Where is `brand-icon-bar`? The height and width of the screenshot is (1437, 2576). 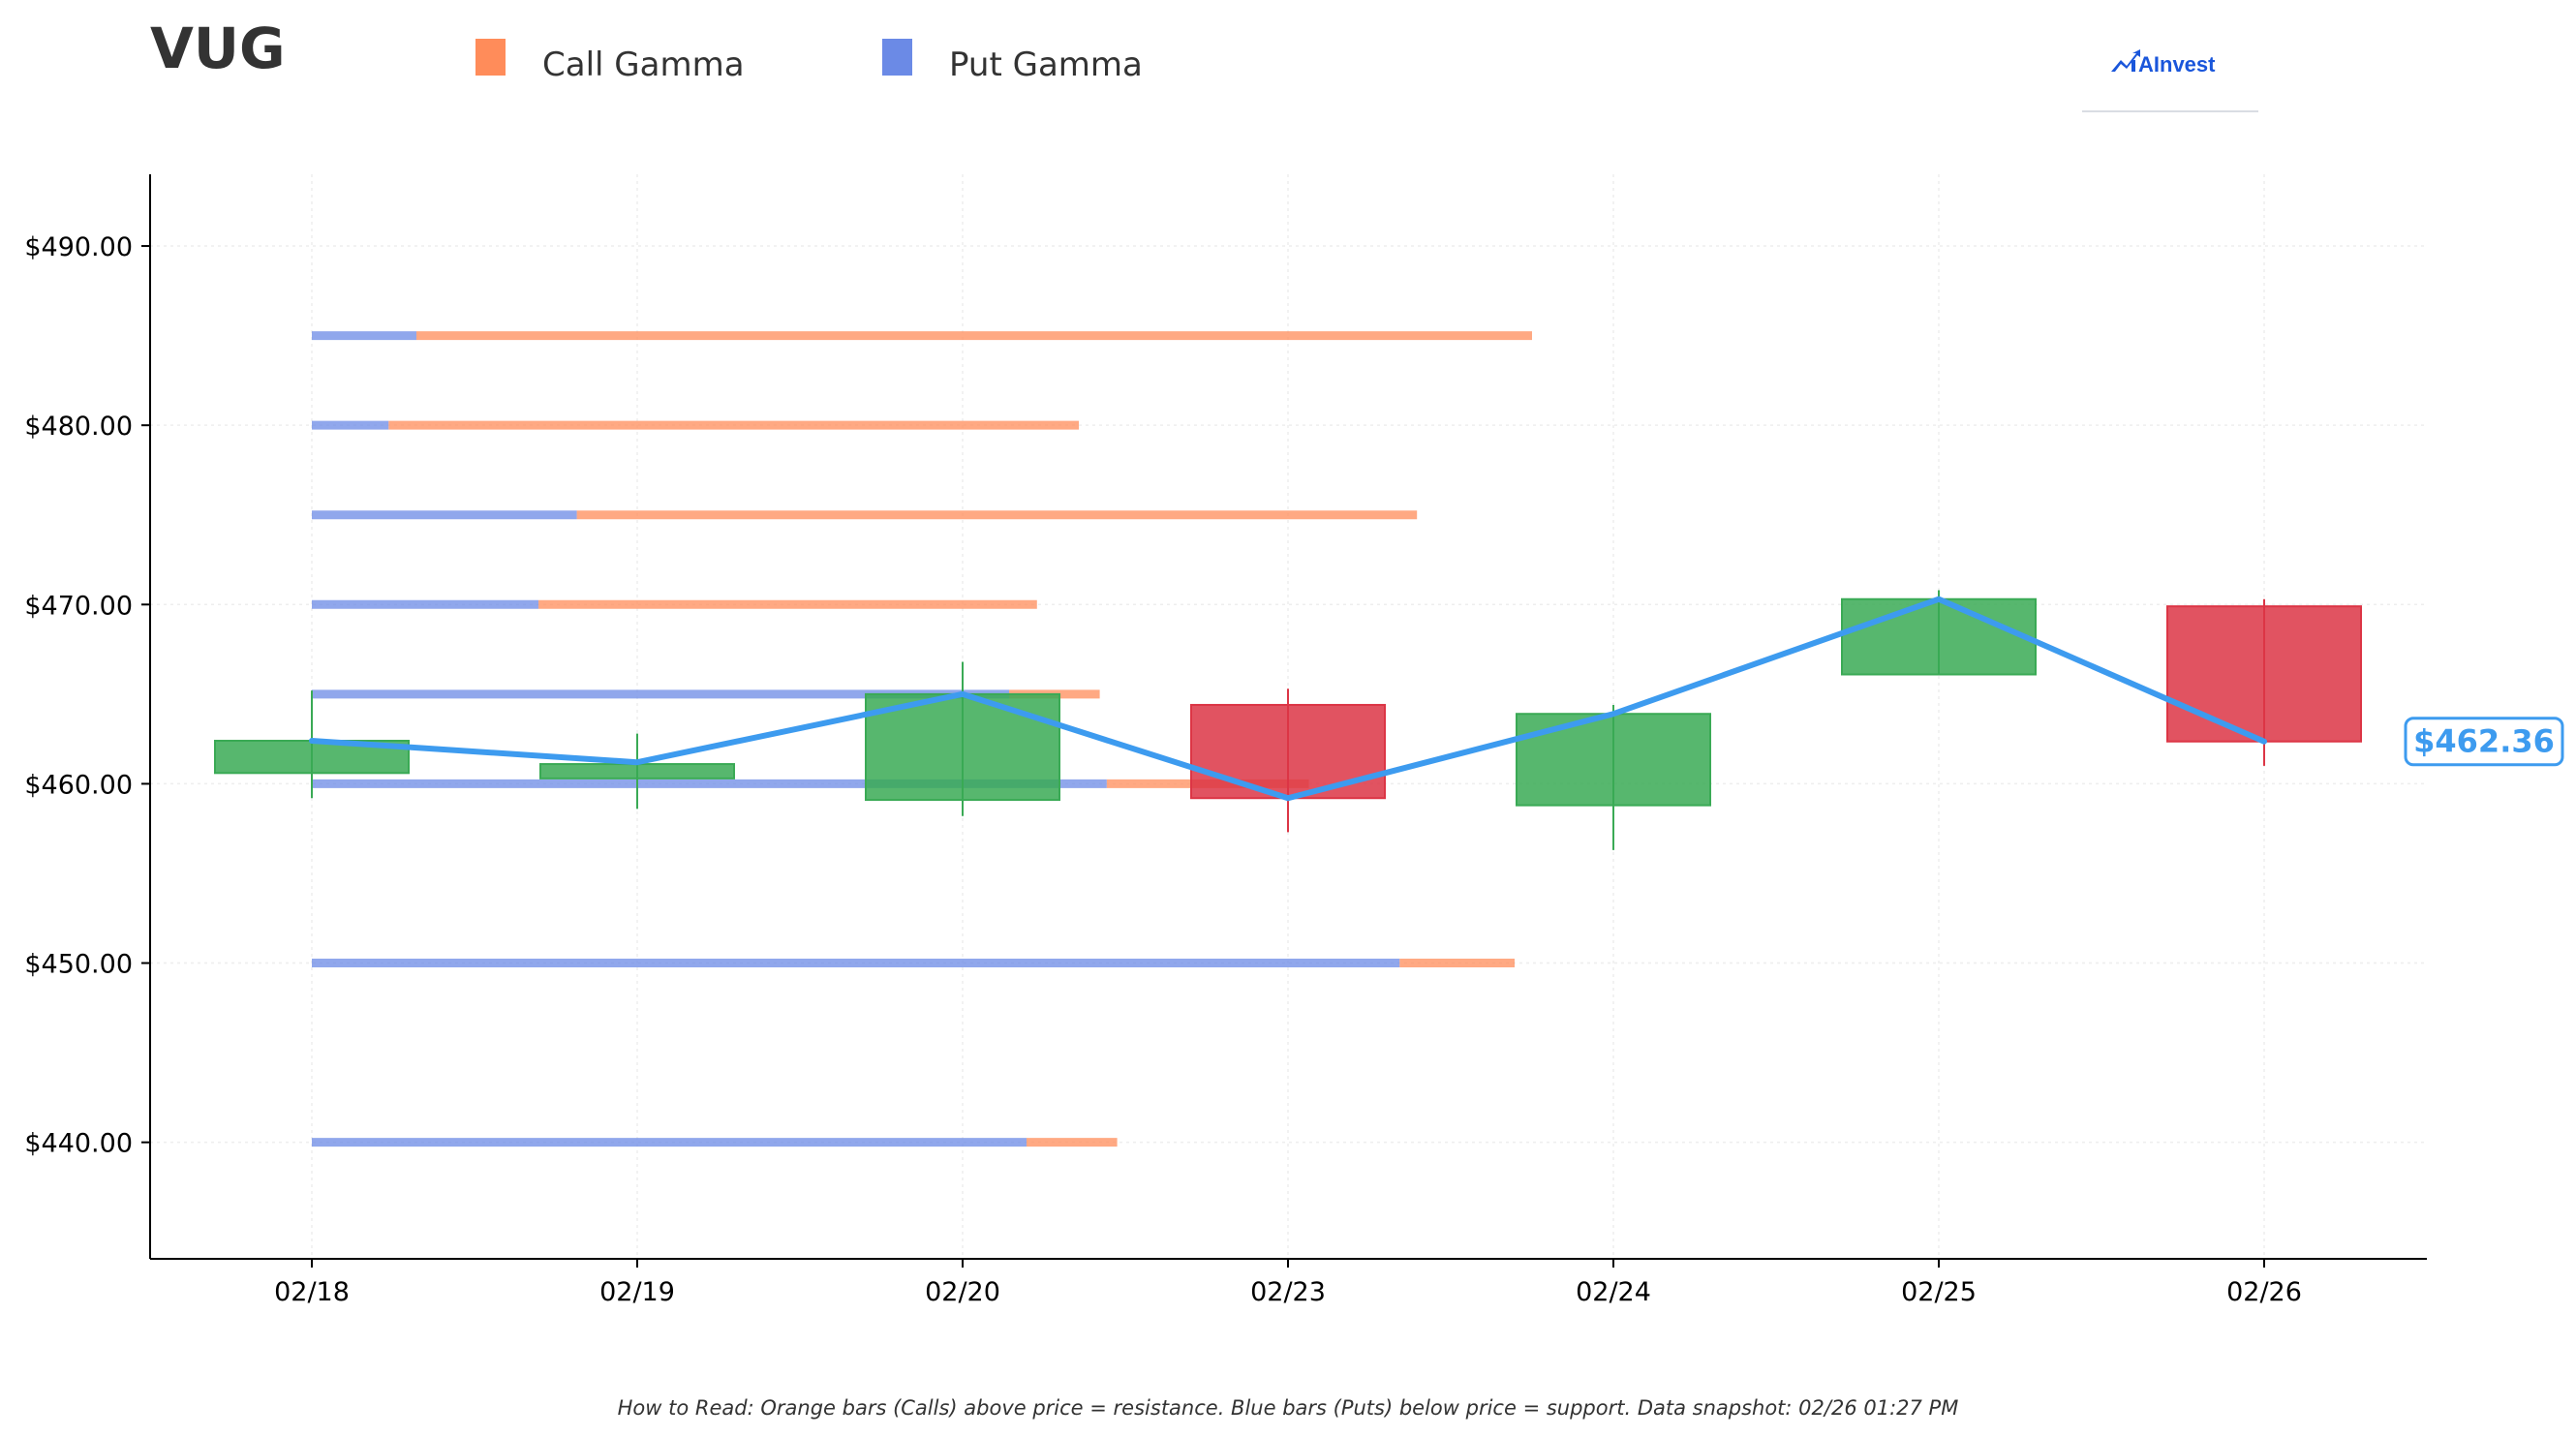
brand-icon-bar is located at coordinates (2133, 66).